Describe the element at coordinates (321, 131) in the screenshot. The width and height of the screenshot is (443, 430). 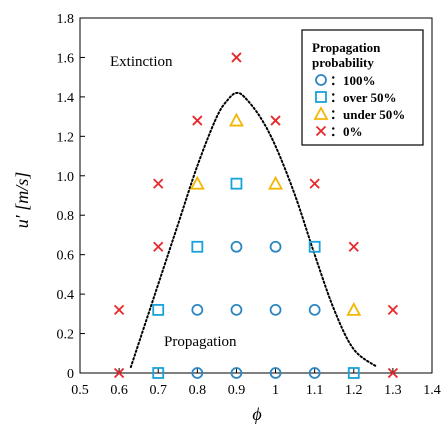
I see `legend-marker-cross` at that location.